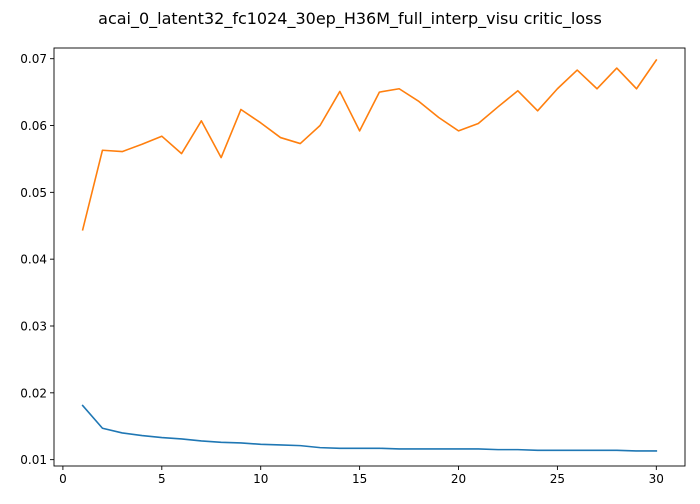  Describe the element at coordinates (557, 479) in the screenshot. I see `x-tick-label: 25` at that location.